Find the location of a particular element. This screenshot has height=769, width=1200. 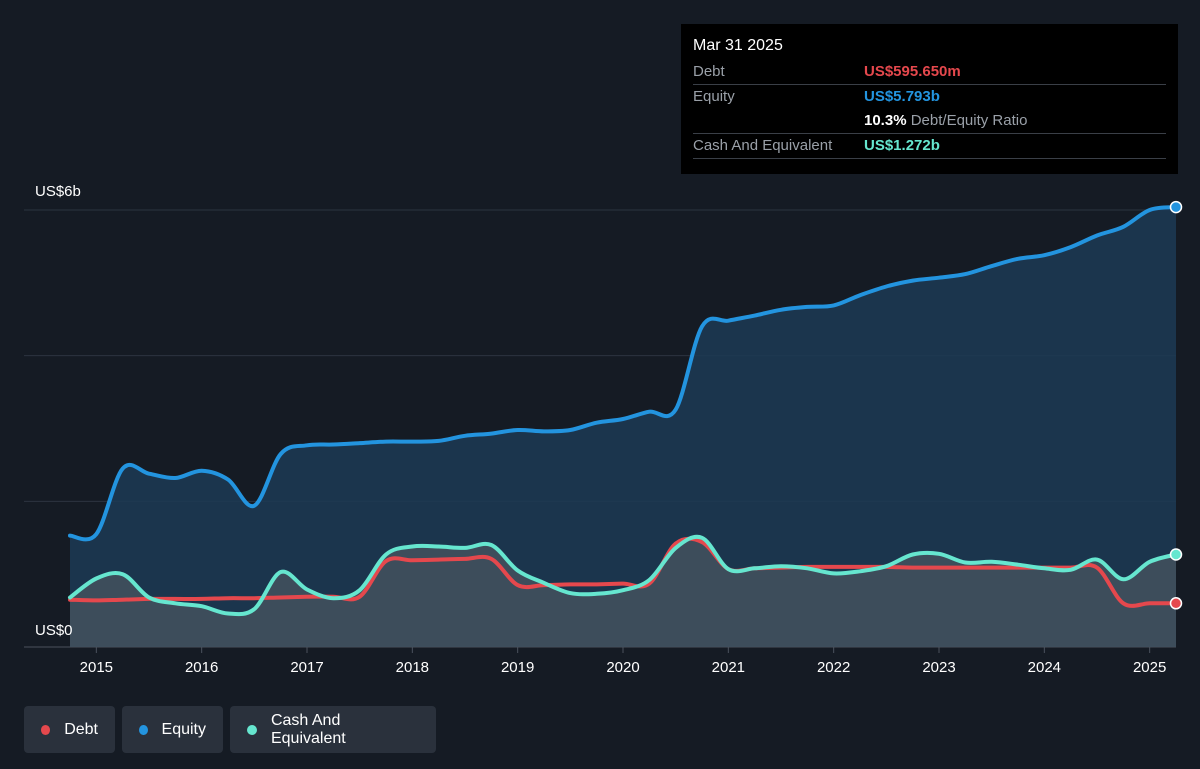

legend-debt-toggle: Debt is located at coordinates (69, 729).